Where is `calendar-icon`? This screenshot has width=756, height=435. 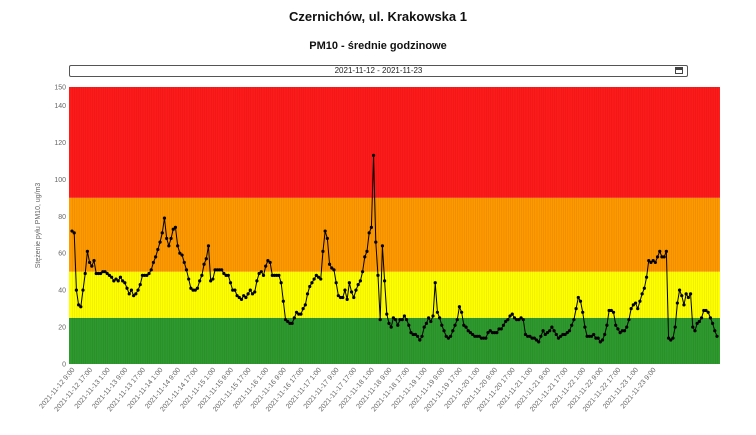
calendar-icon is located at coordinates (679, 70).